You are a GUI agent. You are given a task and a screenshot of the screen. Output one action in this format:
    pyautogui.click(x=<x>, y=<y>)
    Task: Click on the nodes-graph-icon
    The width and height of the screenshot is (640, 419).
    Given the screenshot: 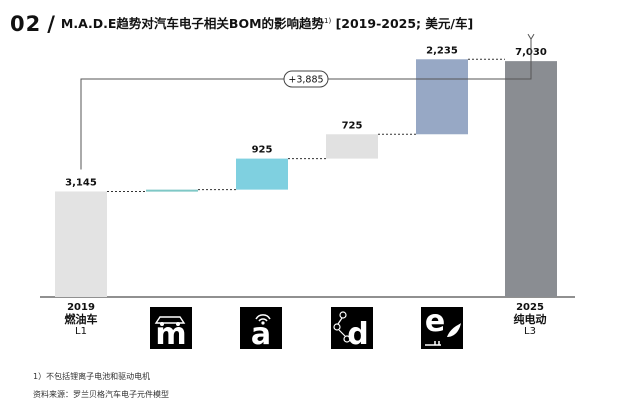 What is the action you would take?
    pyautogui.click(x=342, y=327)
    